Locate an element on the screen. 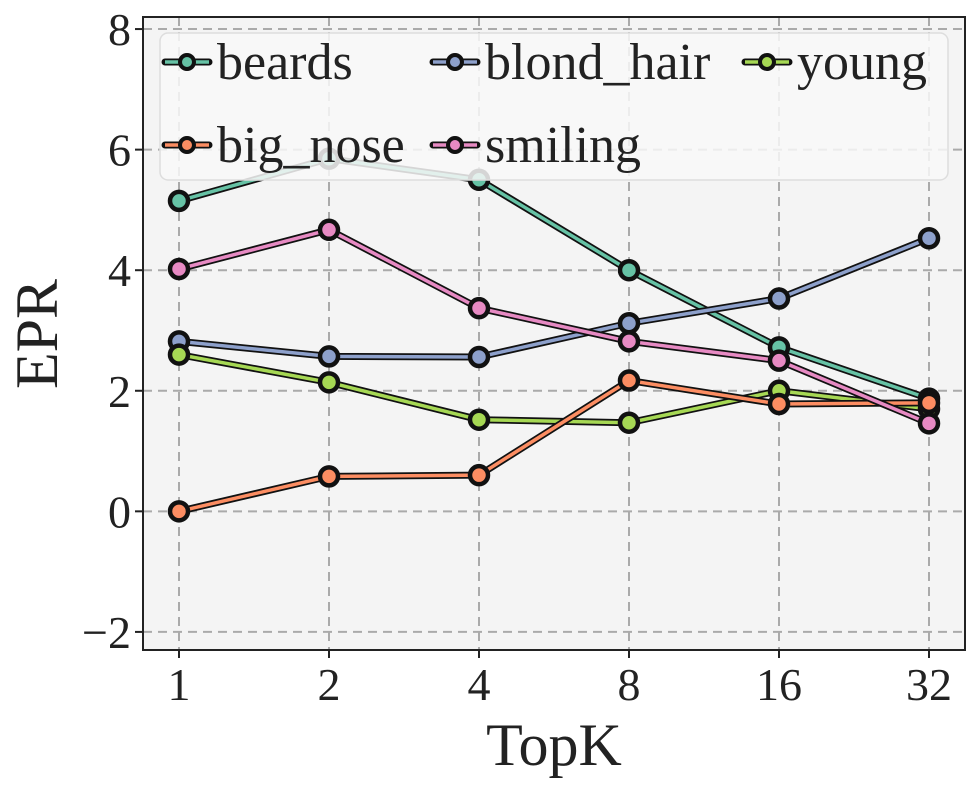  legend-item-smiling: smiling is located at coordinates (535, 145).